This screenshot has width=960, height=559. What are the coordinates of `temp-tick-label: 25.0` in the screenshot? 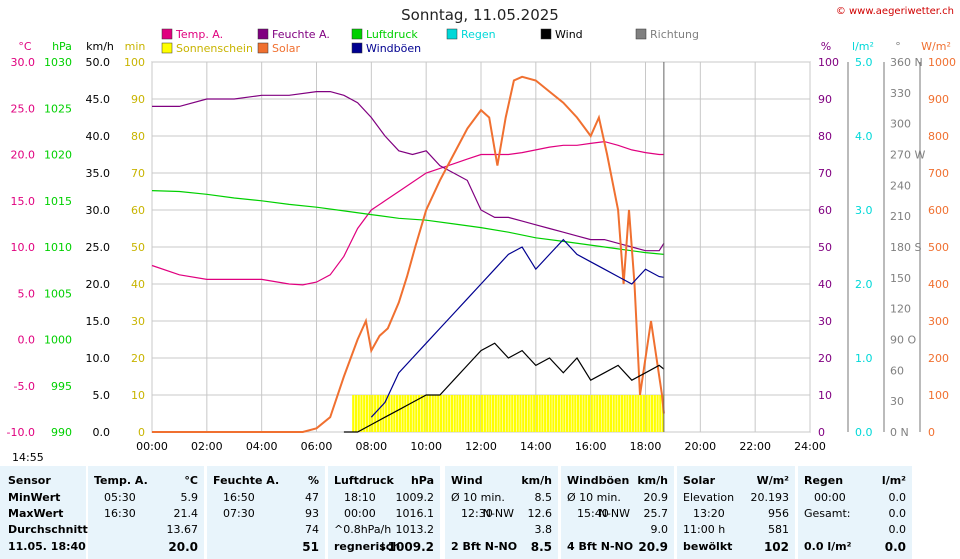 It's located at (23, 108).